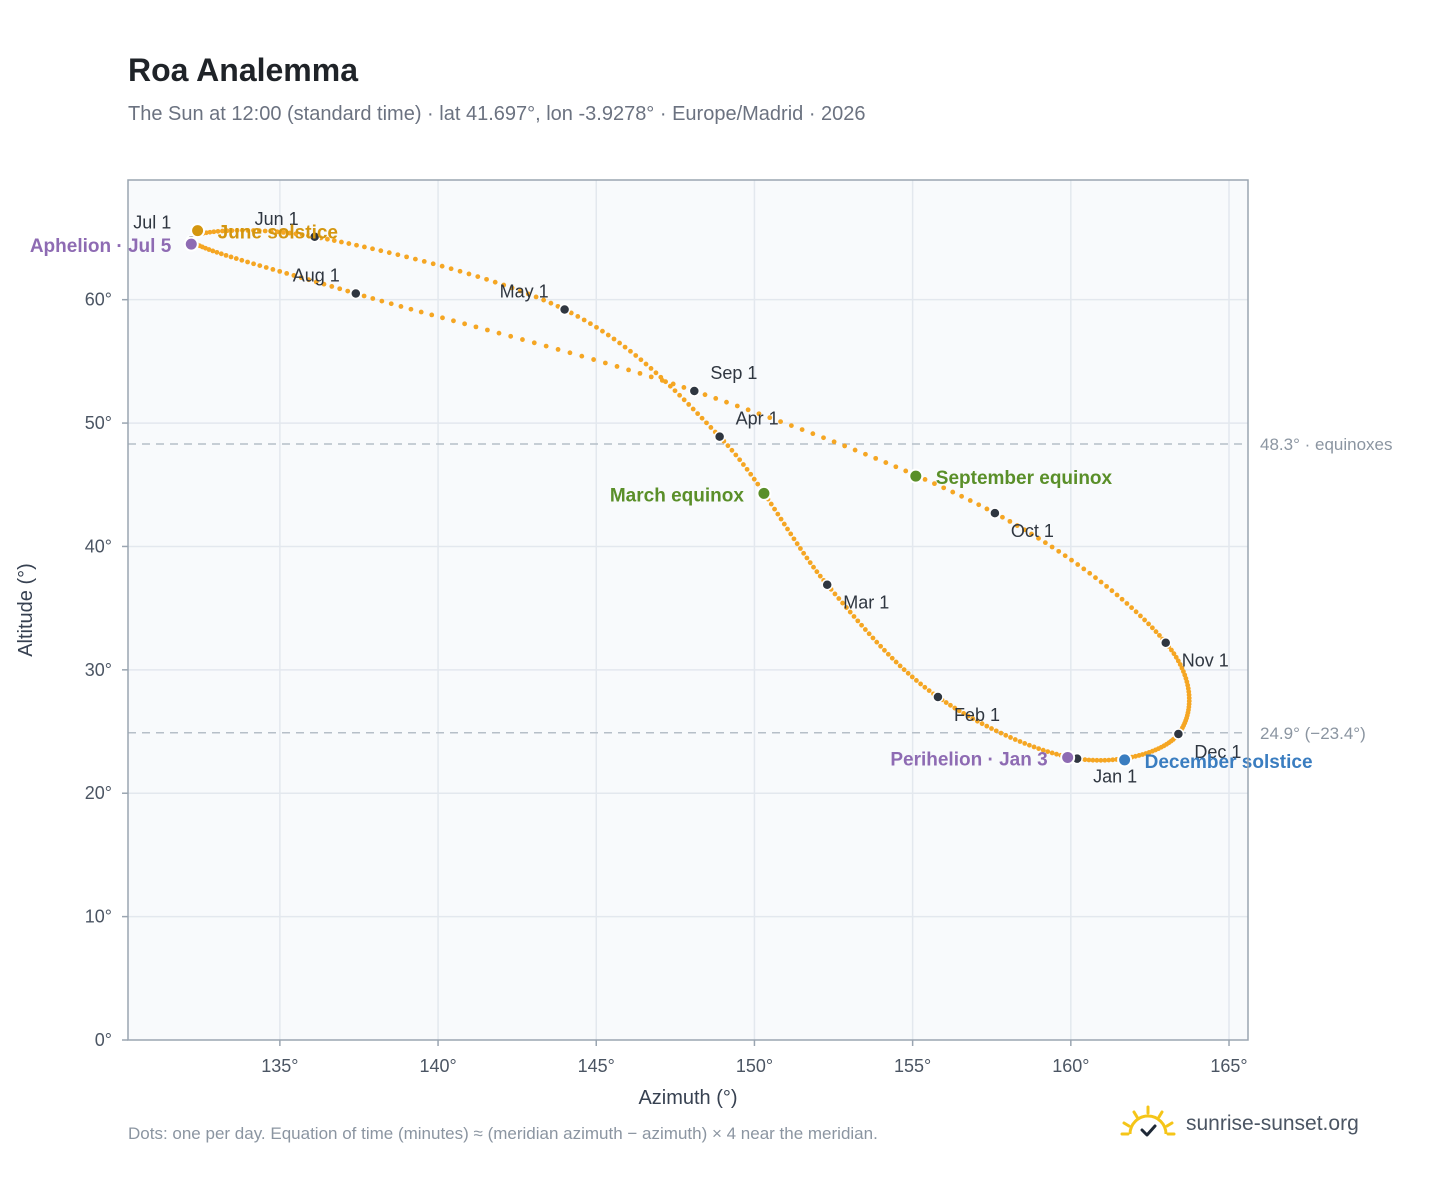 The width and height of the screenshot is (1448, 1188). What do you see at coordinates (1148, 1121) in the screenshot?
I see `sun-logo-icon` at bounding box center [1148, 1121].